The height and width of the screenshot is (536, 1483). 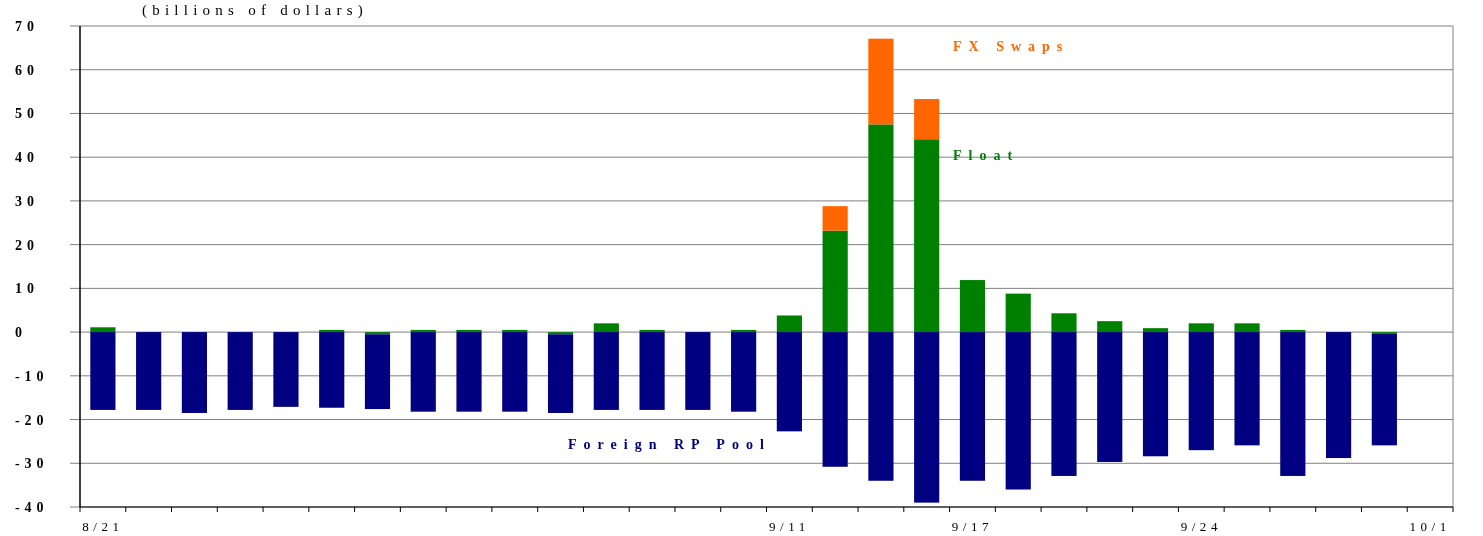 What do you see at coordinates (972, 526) in the screenshot?
I see `x-tick-label: 9/17` at bounding box center [972, 526].